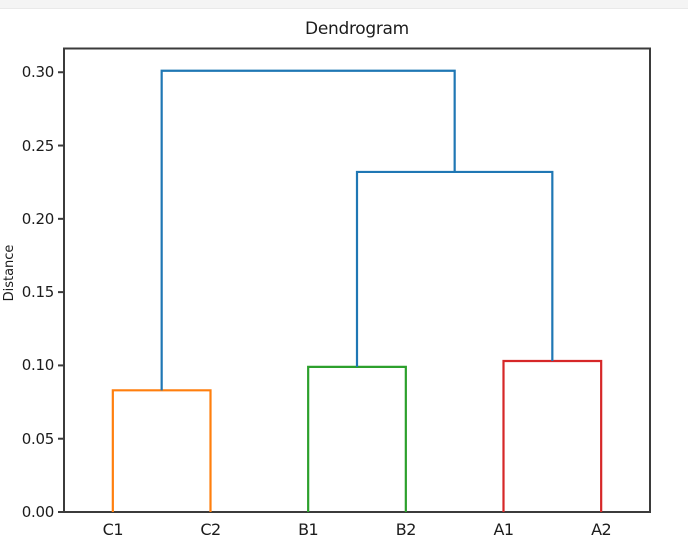 The image size is (688, 555). What do you see at coordinates (113, 529) in the screenshot?
I see `leaf-label-C1: C1` at bounding box center [113, 529].